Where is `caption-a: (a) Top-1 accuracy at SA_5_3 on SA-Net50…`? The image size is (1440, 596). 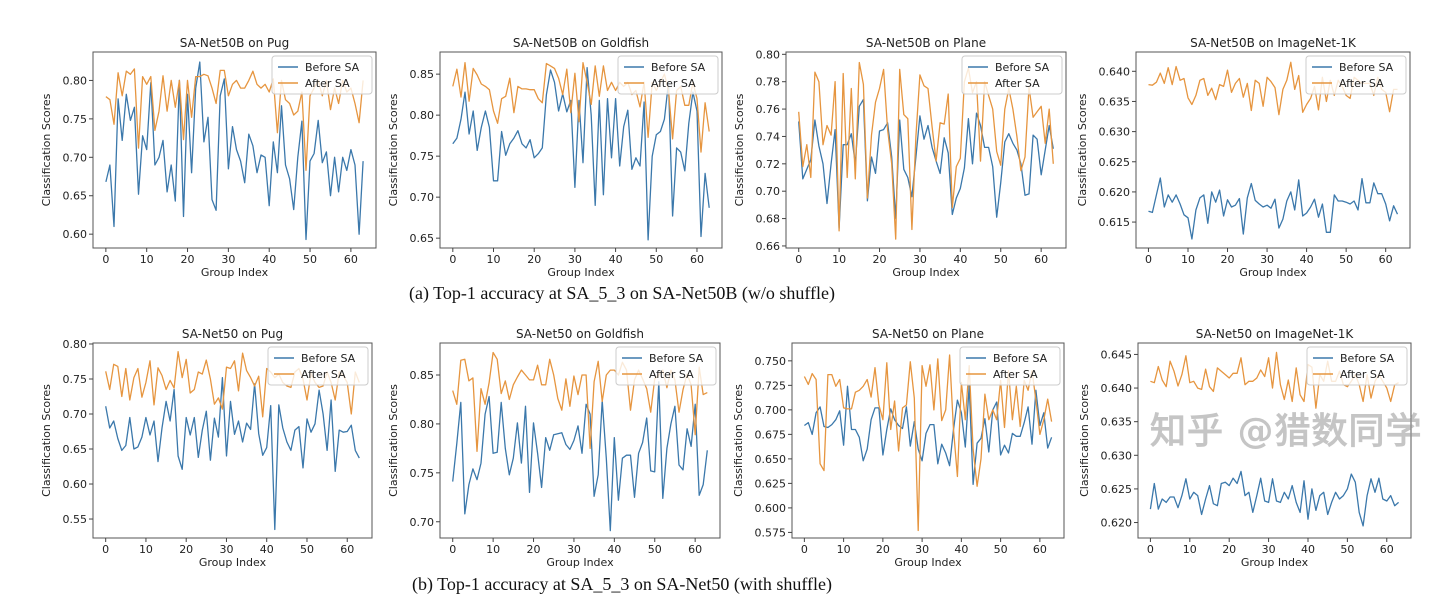 caption-a: (a) Top-1 accuracy at SA_5_3 on SA-Net50… is located at coordinates (622, 293).